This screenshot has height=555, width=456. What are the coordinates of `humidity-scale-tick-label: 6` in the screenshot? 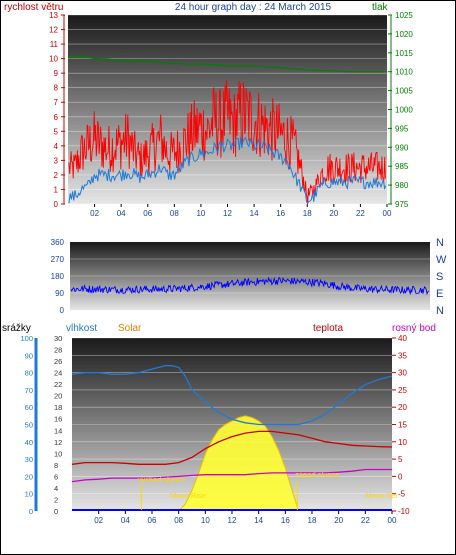 It's located at (56, 476).